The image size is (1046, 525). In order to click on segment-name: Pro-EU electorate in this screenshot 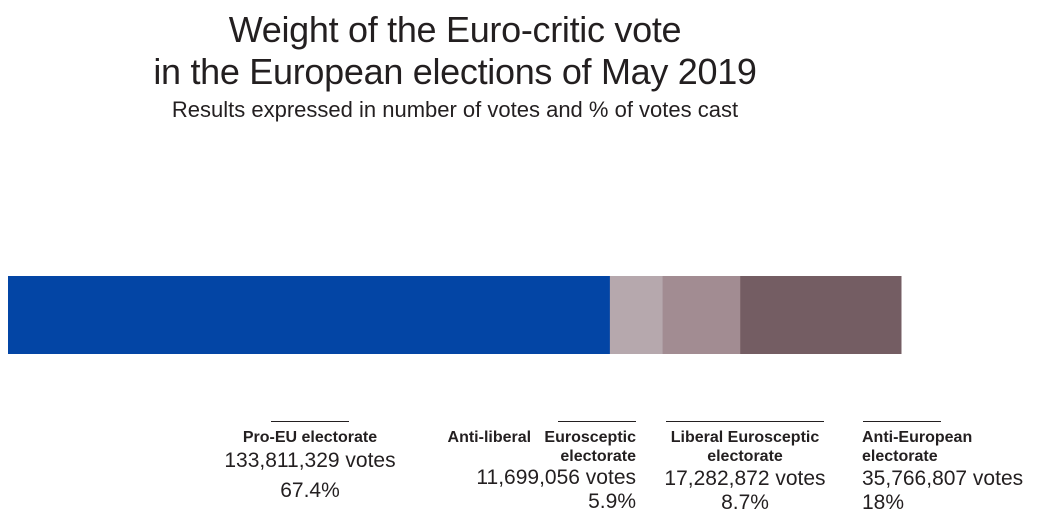, I will do `click(310, 437)`.